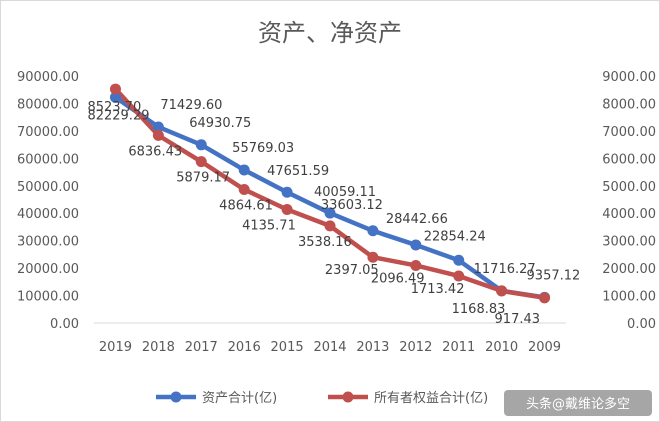 The width and height of the screenshot is (660, 422). Describe the element at coordinates (505, 269) in the screenshot. I see `data-label: 11716.27` at that location.